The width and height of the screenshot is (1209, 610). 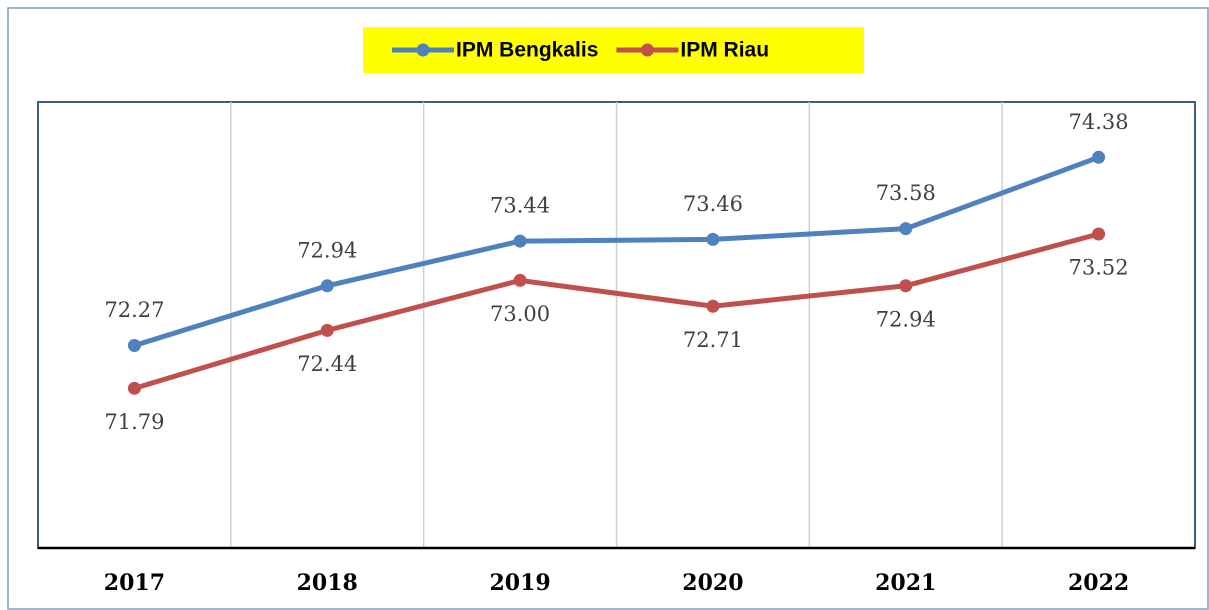 What do you see at coordinates (906, 193) in the screenshot?
I see `data-label: 73.58` at bounding box center [906, 193].